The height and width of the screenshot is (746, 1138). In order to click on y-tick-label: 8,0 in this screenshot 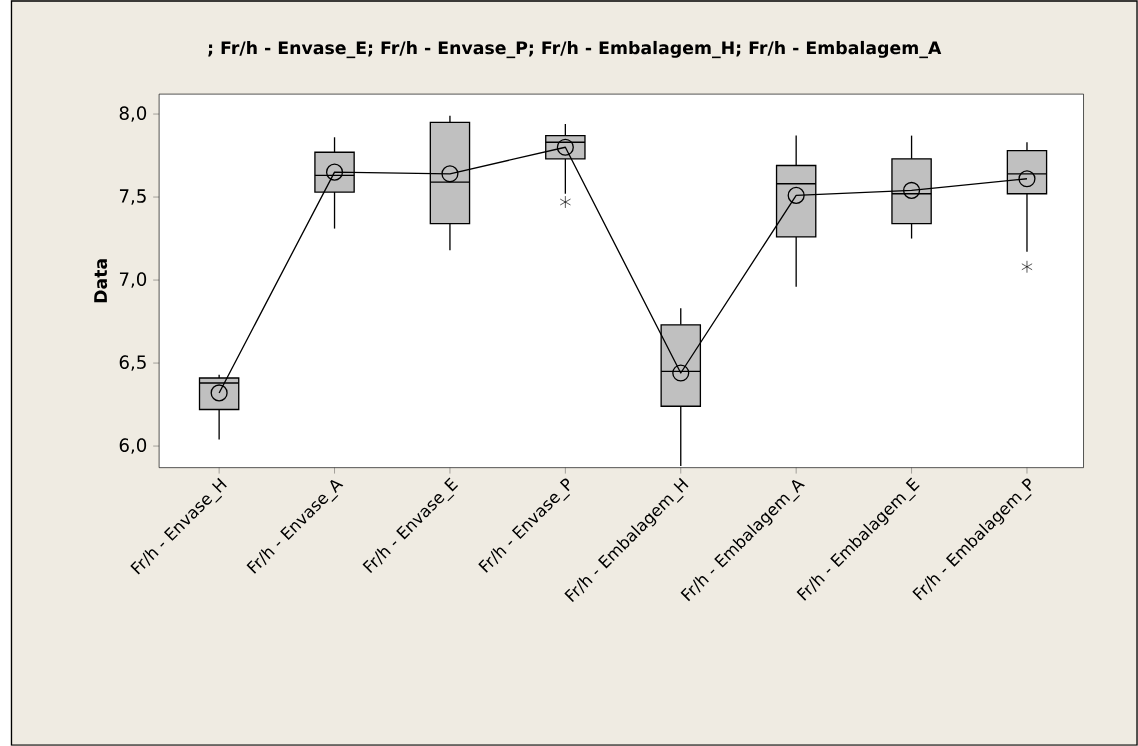, I will do `click(133, 114)`.